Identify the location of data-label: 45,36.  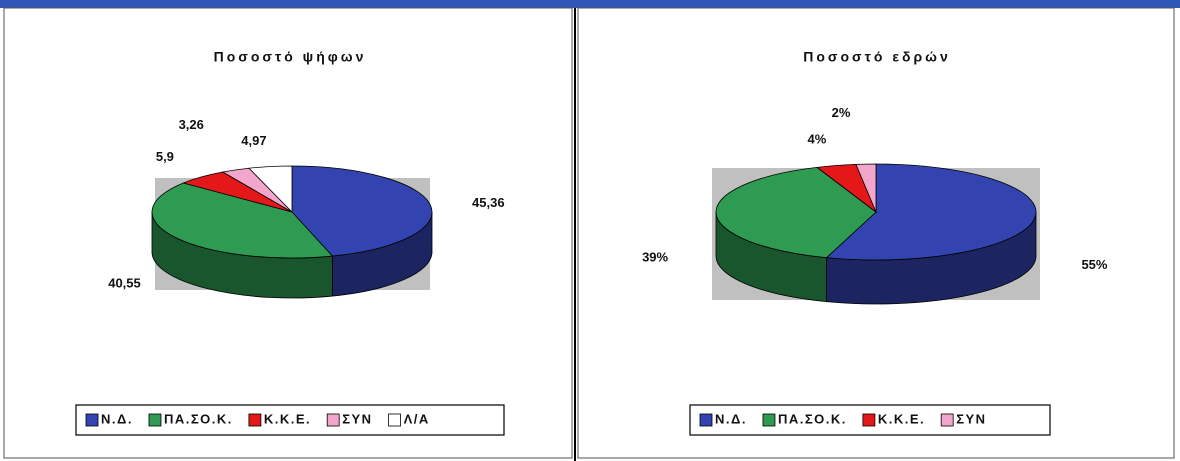
(488, 202).